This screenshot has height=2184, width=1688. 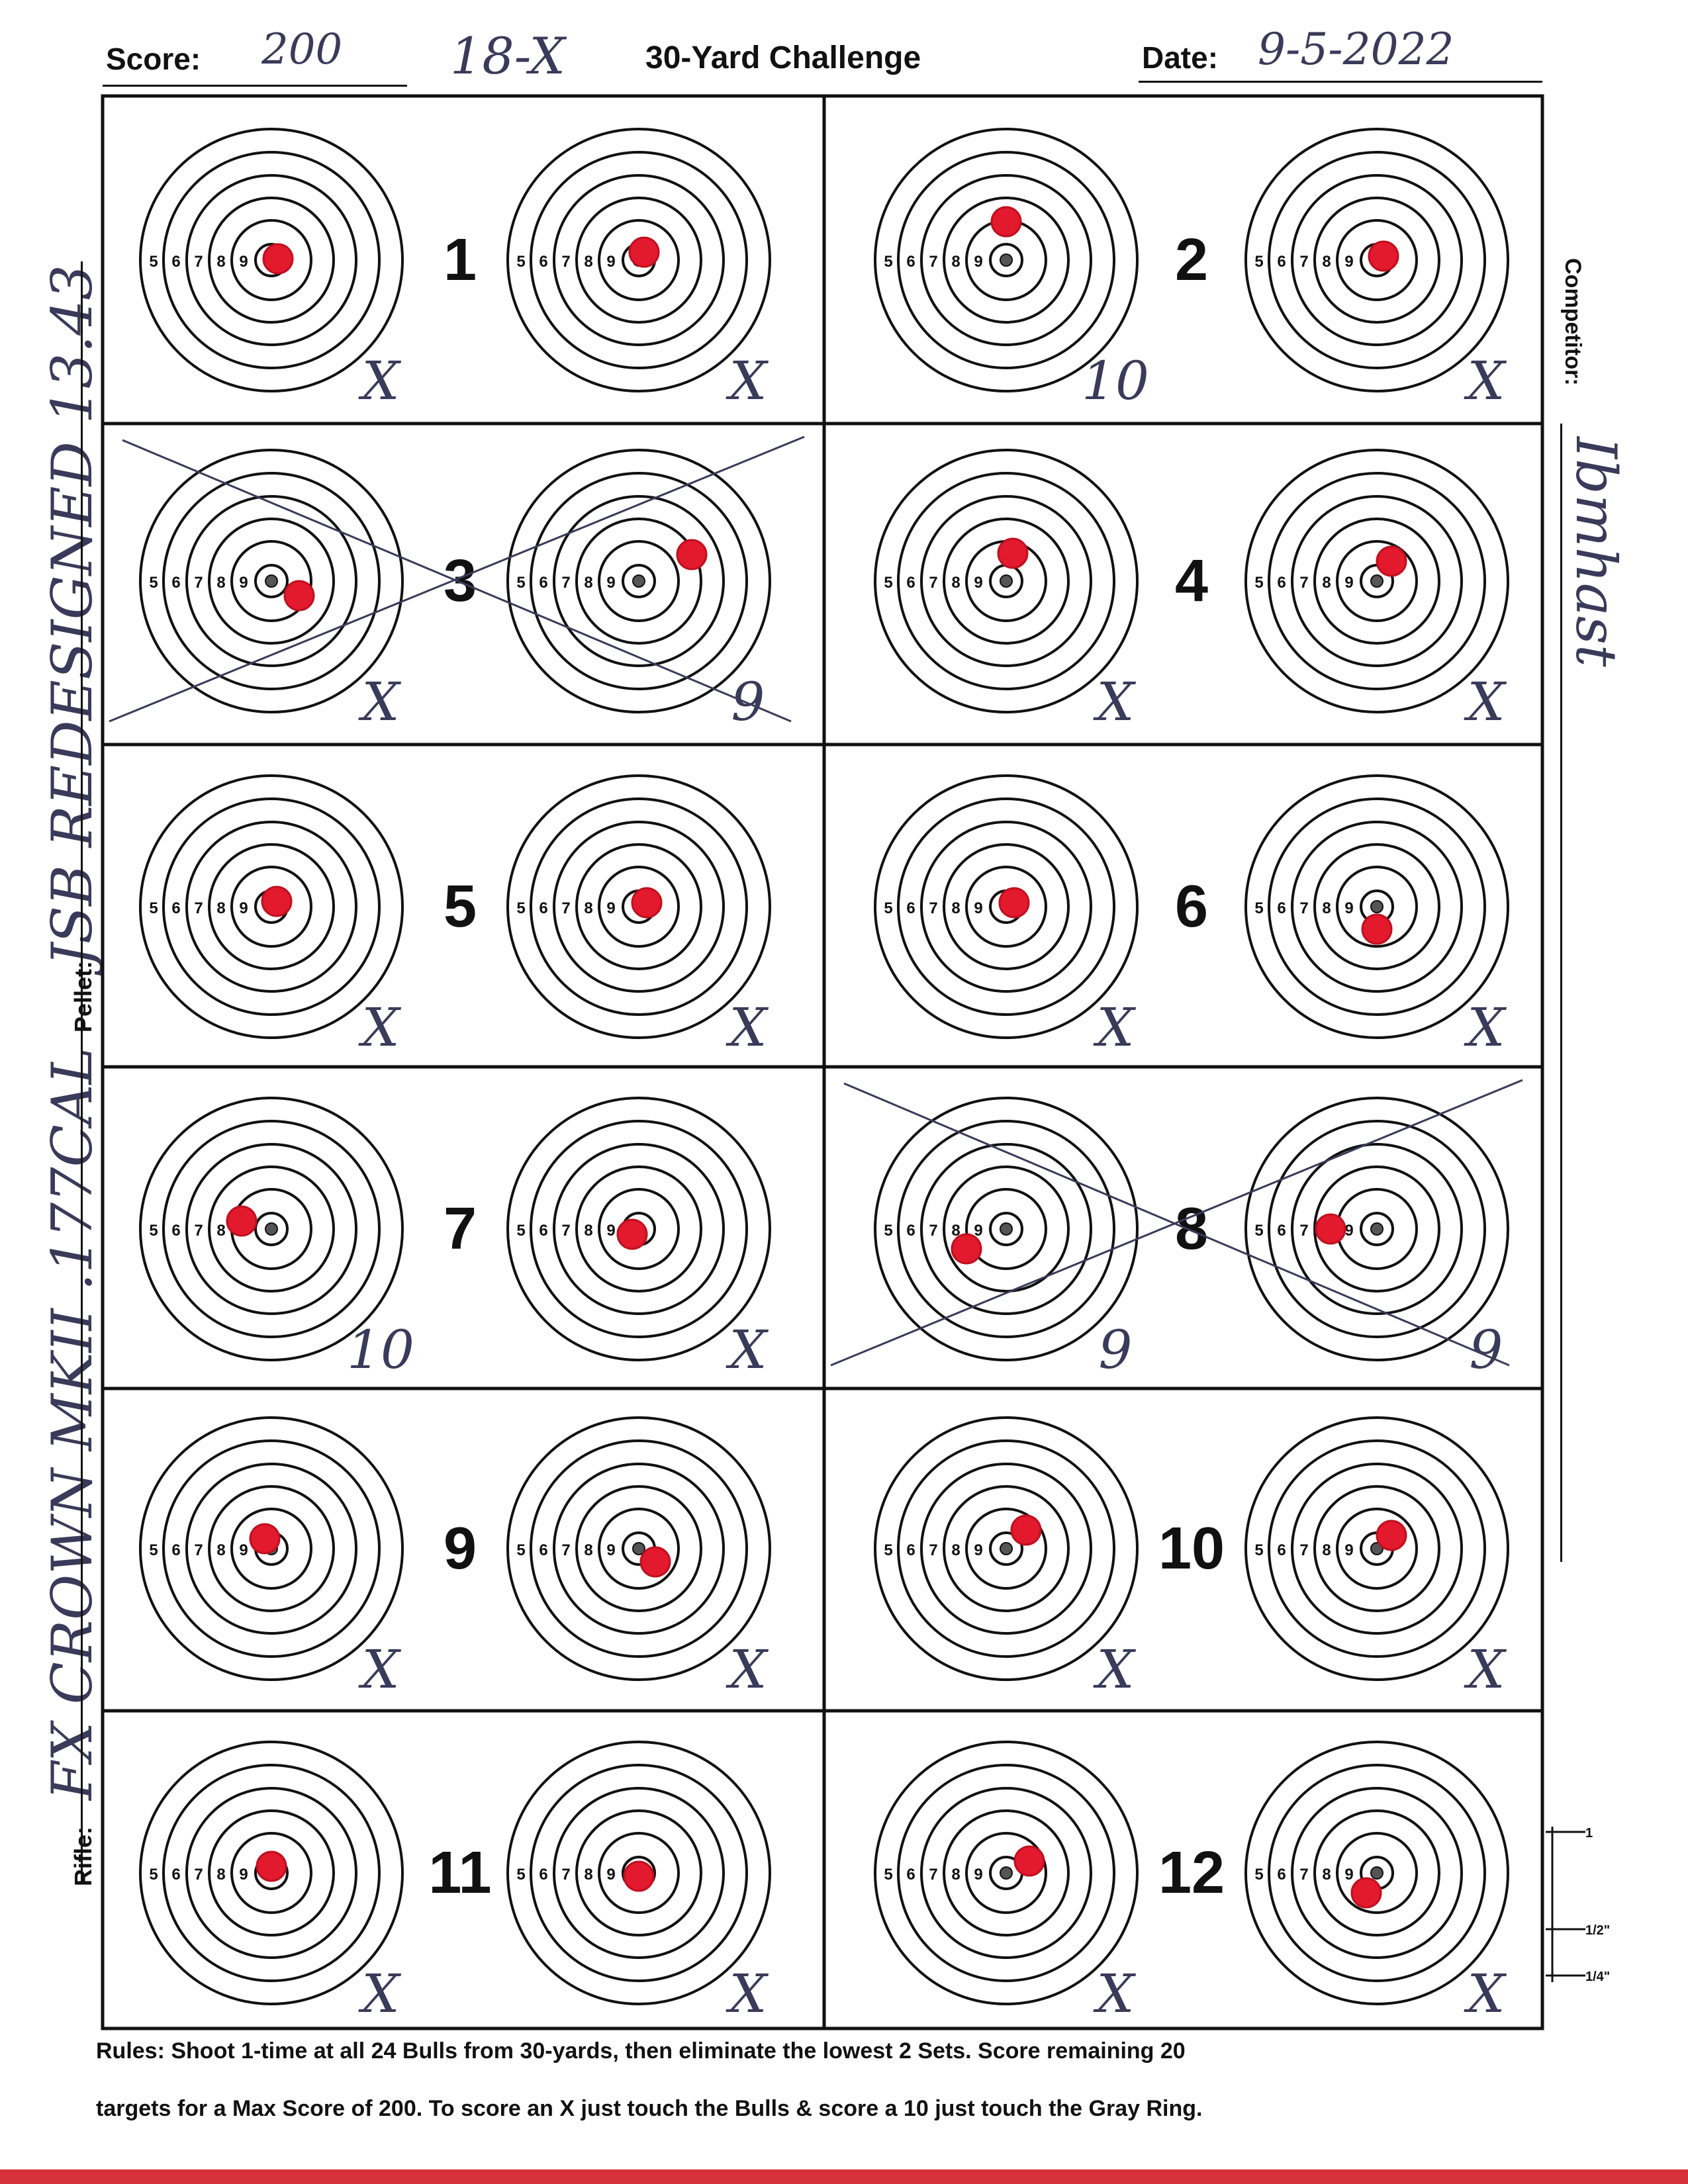 I want to click on cross-out-line, so click(x=1176, y=1224).